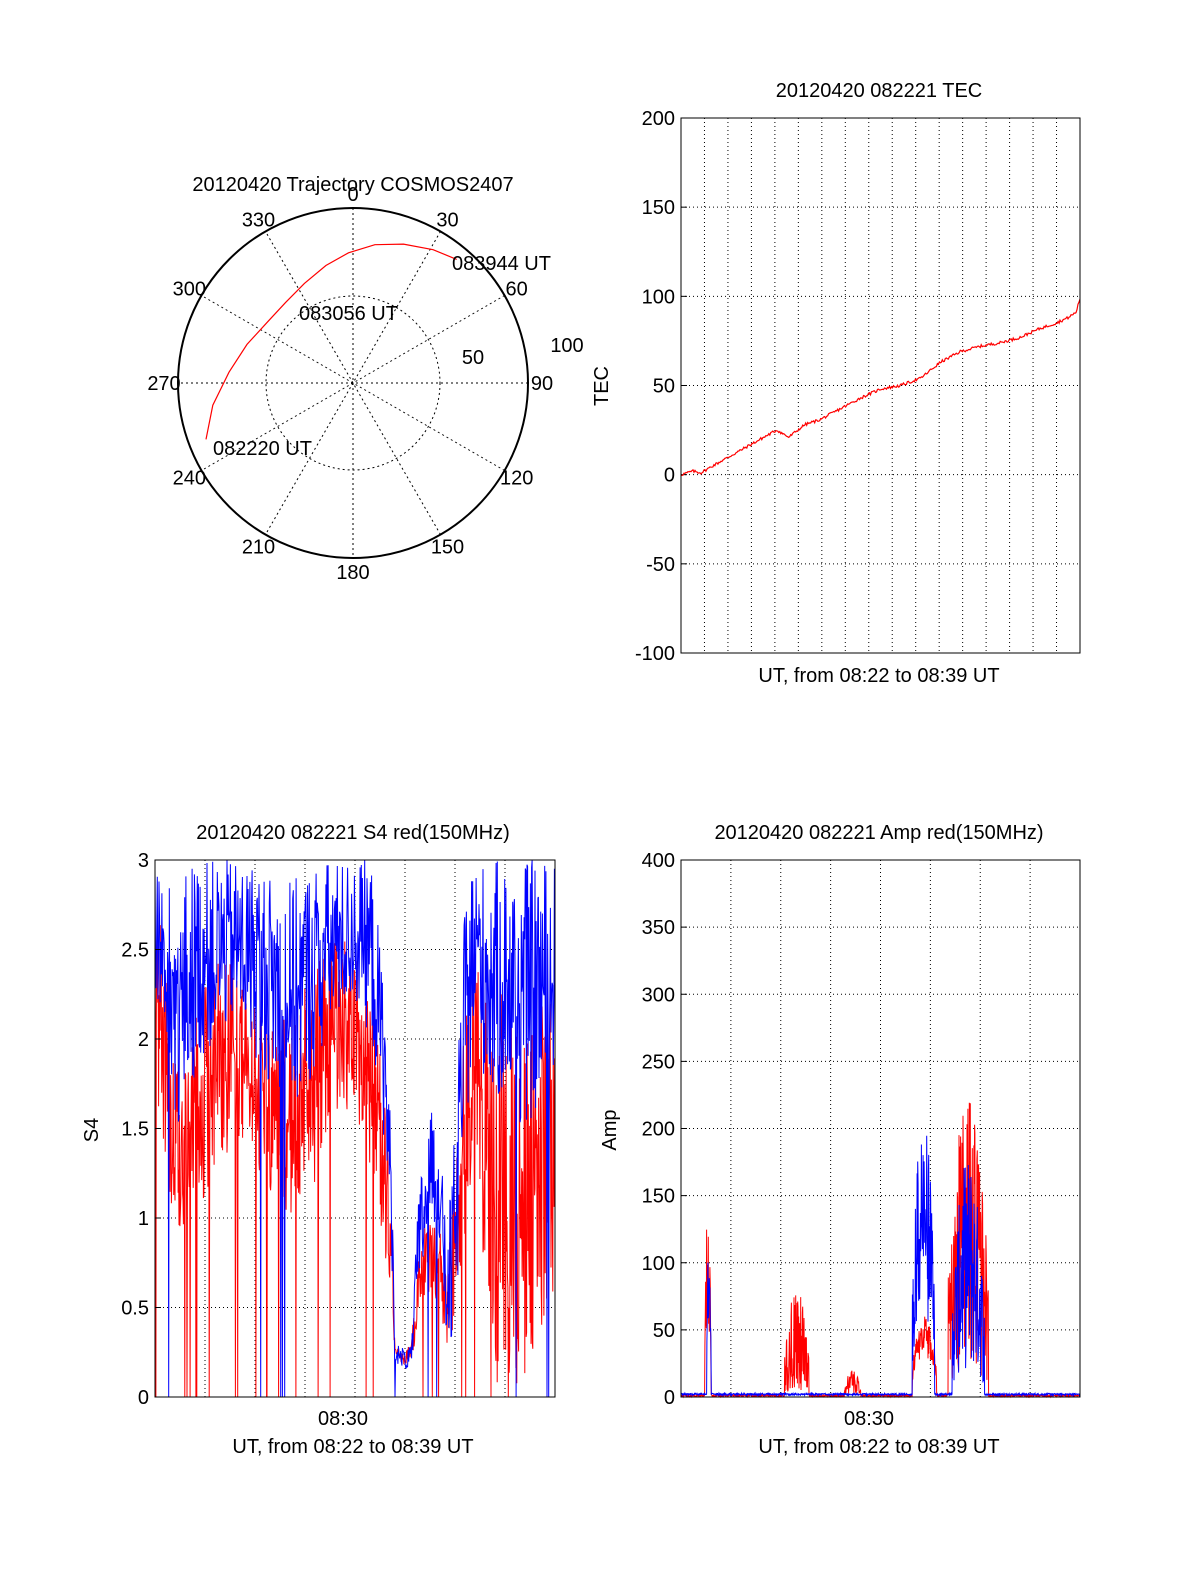  I want to click on amp-title: 20120420 082221 Amp red(150MHz), so click(878, 833).